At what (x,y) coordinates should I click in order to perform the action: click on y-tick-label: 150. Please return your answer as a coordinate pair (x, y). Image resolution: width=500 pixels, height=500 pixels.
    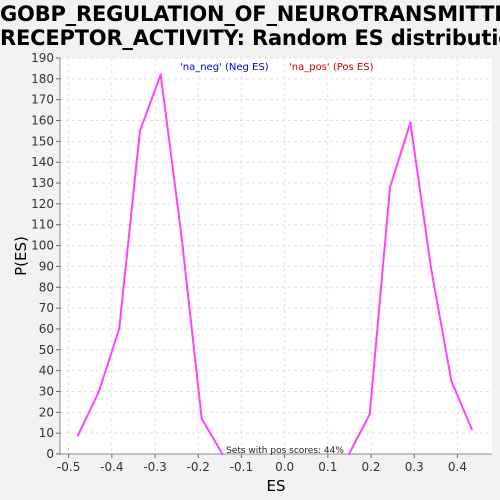
    Looking at the image, I should click on (42, 141).